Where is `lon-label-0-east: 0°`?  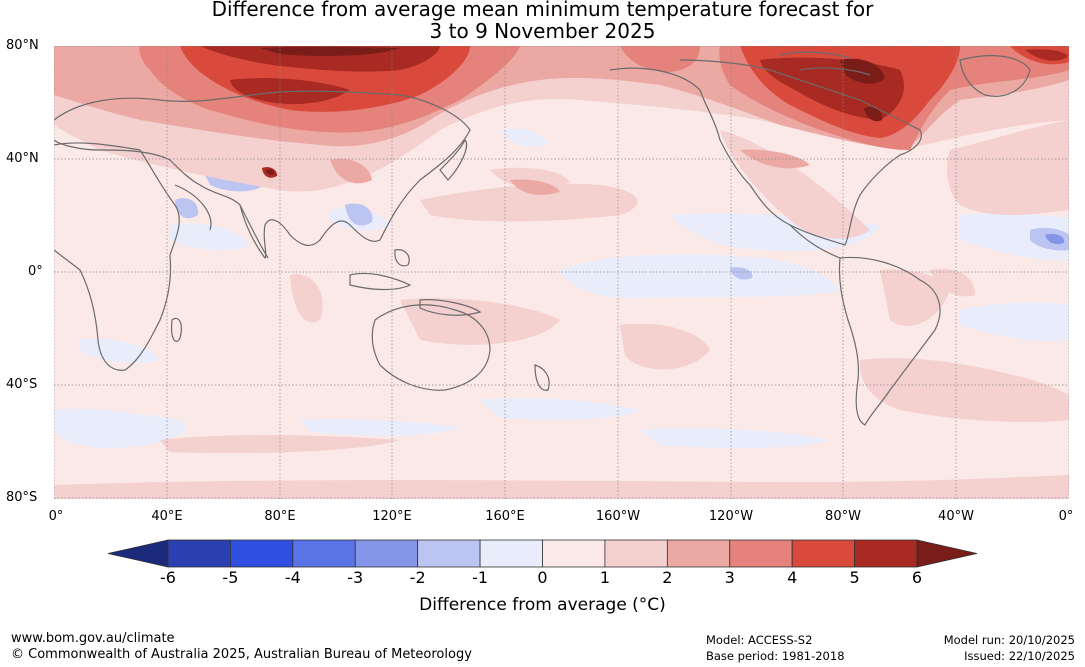 lon-label-0-east: 0° is located at coordinates (1066, 516).